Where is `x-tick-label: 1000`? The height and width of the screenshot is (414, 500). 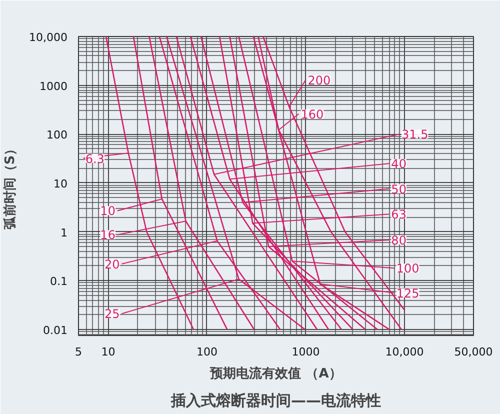 x-tick-label: 1000 is located at coordinates (306, 352).